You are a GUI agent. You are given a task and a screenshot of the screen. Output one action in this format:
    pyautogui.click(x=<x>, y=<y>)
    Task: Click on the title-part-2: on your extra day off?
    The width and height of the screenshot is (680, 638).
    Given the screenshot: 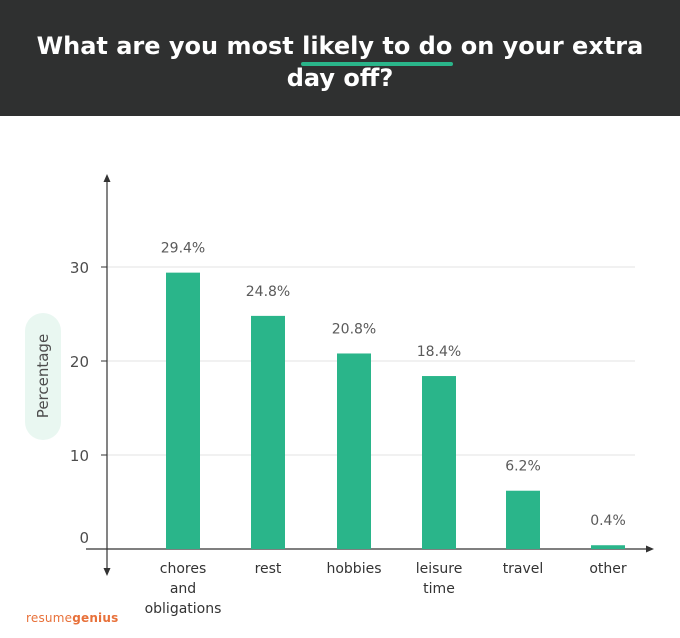 What is the action you would take?
    pyautogui.click(x=465, y=62)
    